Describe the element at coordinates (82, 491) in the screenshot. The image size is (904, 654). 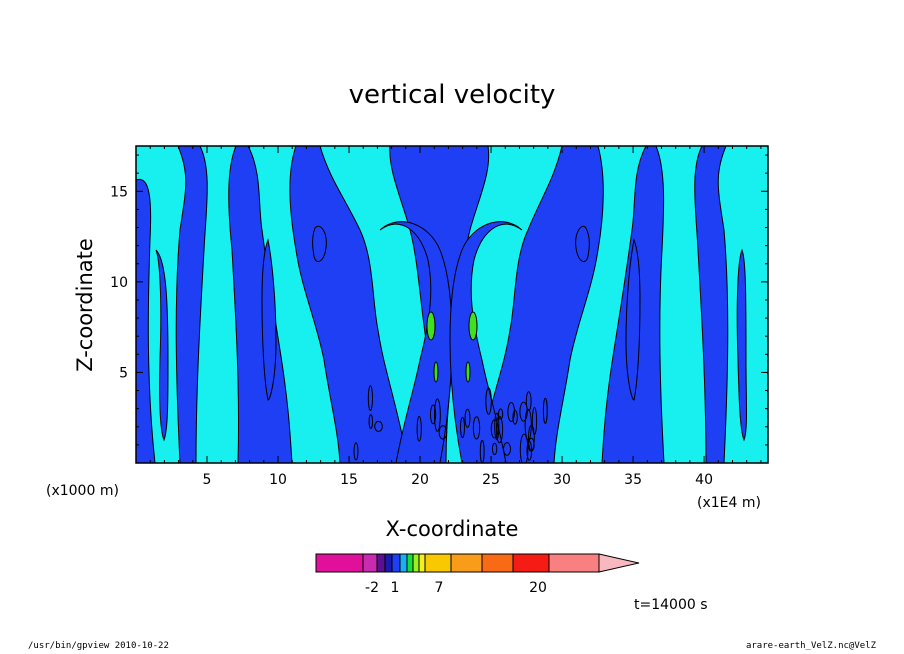
I see `x-scale-label: (x1000 m)` at that location.